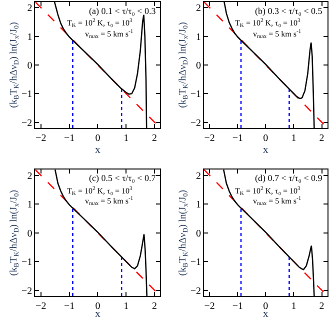 This screenshot has height=320, width=329. Describe the element at coordinates (289, 11) in the screenshot. I see `annotation: (b) 0.3 < τ/τ₀ < 0.5` at that location.